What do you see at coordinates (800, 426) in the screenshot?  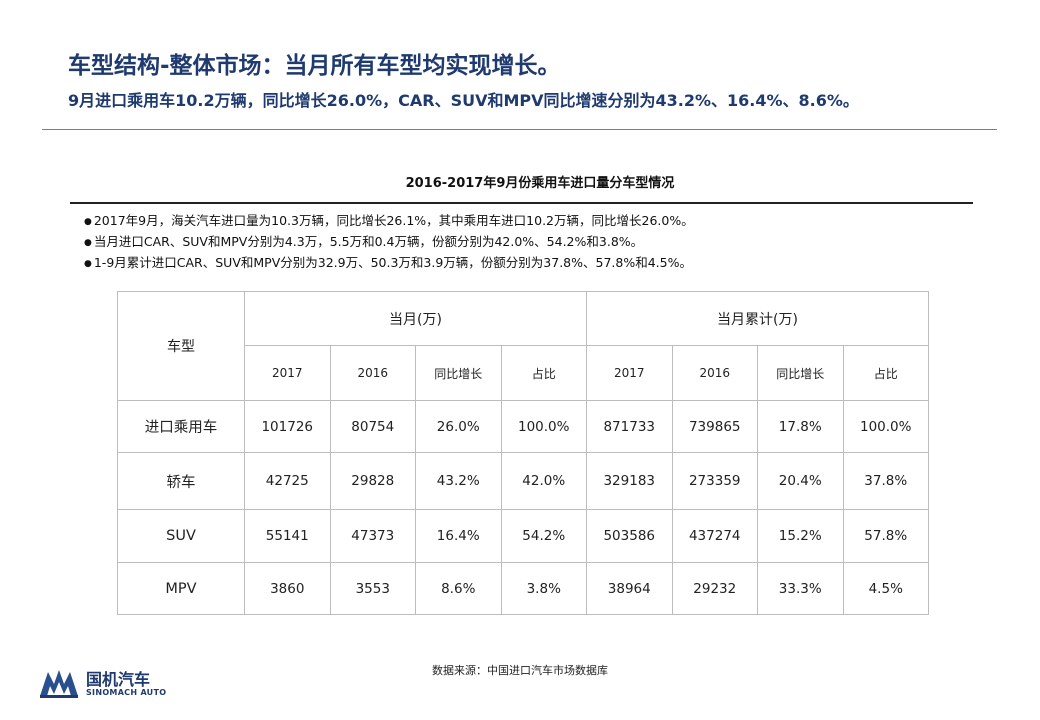 I see `table-cell: 17.8%` at bounding box center [800, 426].